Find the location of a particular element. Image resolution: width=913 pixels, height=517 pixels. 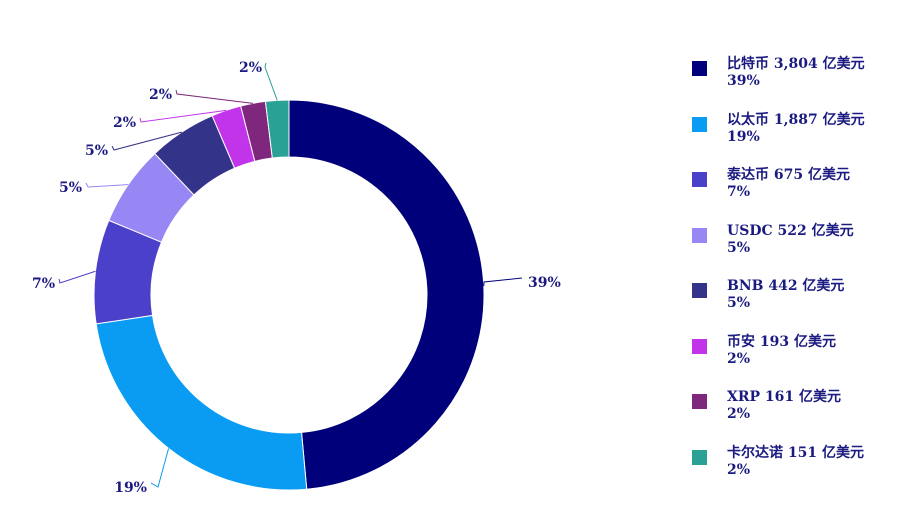

percent-label: 39% is located at coordinates (544, 283).